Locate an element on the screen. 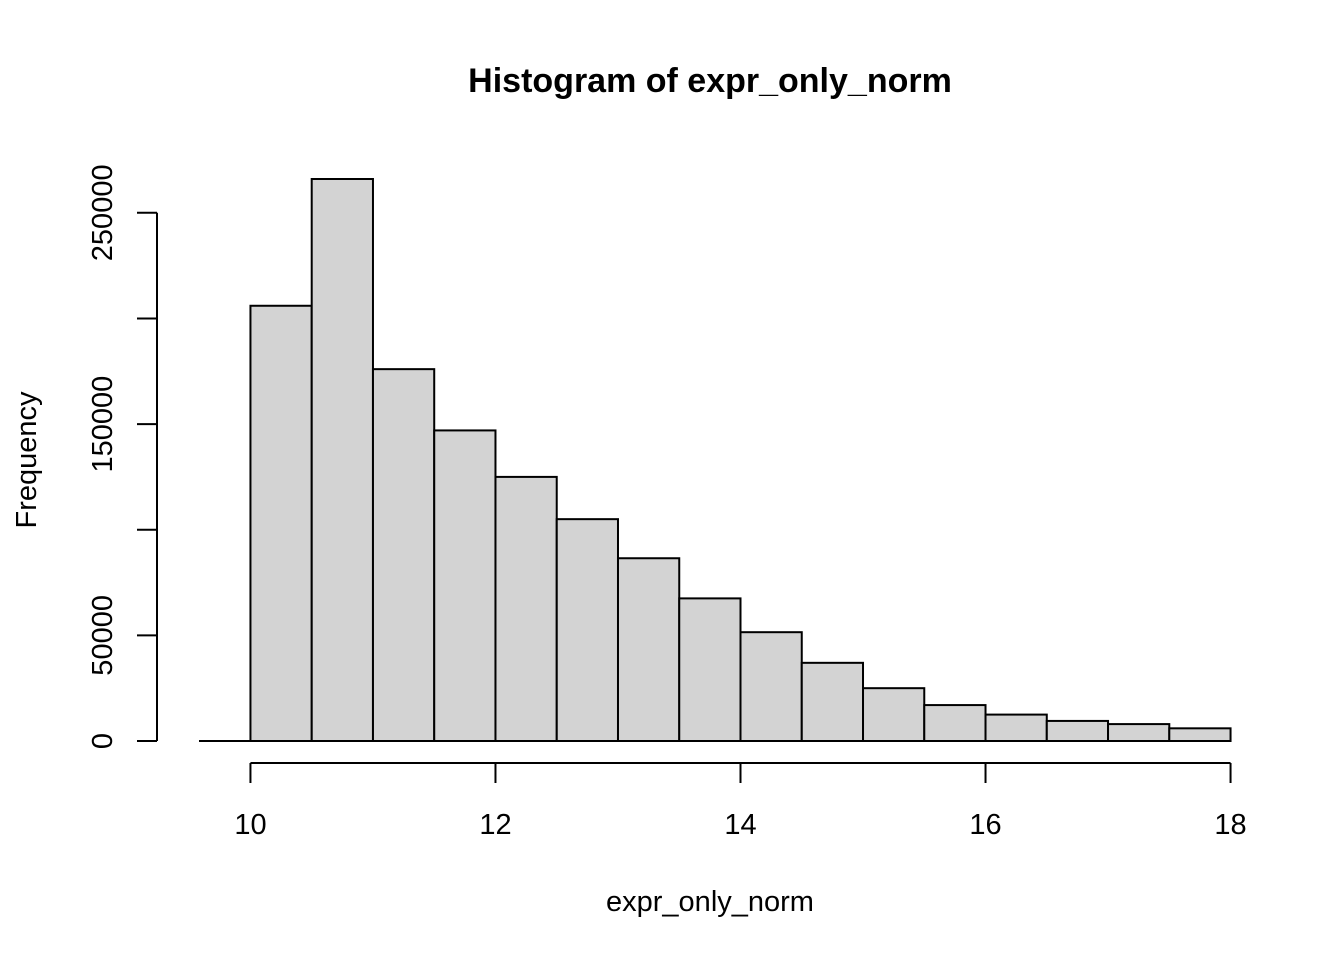 The width and height of the screenshot is (1344, 960). x-tick-label: 12 is located at coordinates (495, 825).